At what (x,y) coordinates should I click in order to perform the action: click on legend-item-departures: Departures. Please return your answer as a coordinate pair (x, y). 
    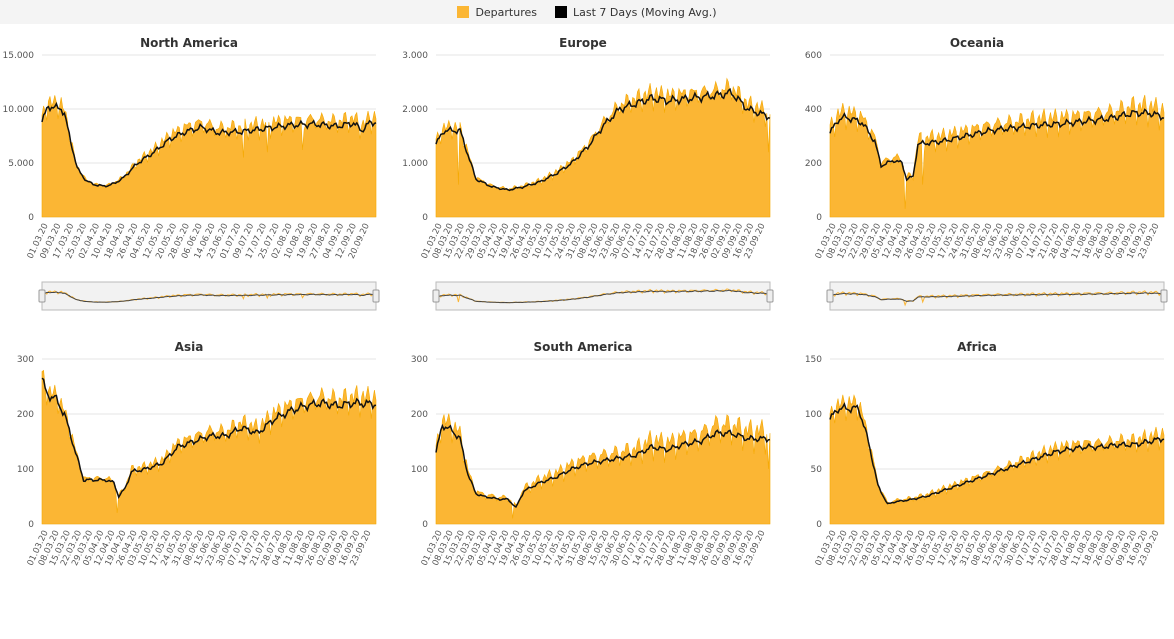
    Looking at the image, I should click on (497, 12).